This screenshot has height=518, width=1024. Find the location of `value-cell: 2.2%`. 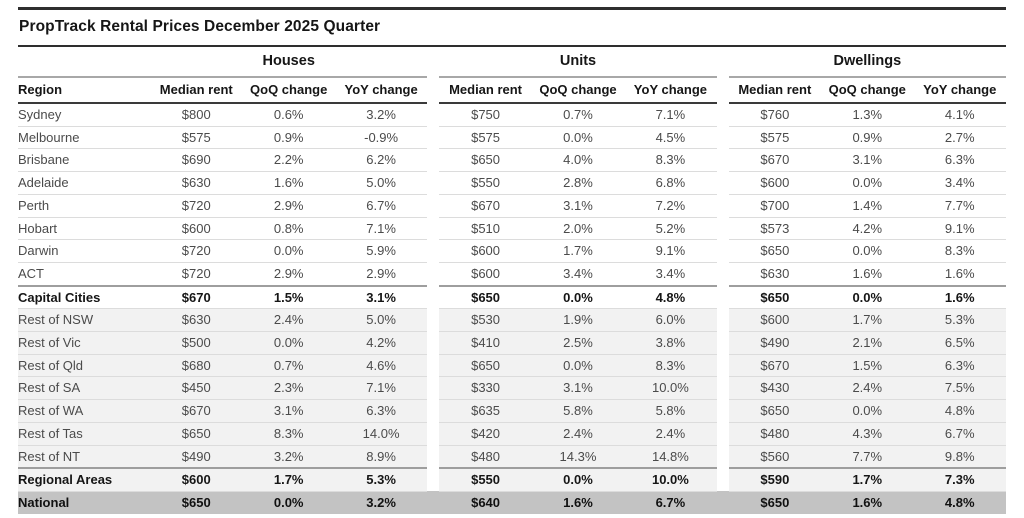

value-cell: 2.2% is located at coordinates (288, 160).